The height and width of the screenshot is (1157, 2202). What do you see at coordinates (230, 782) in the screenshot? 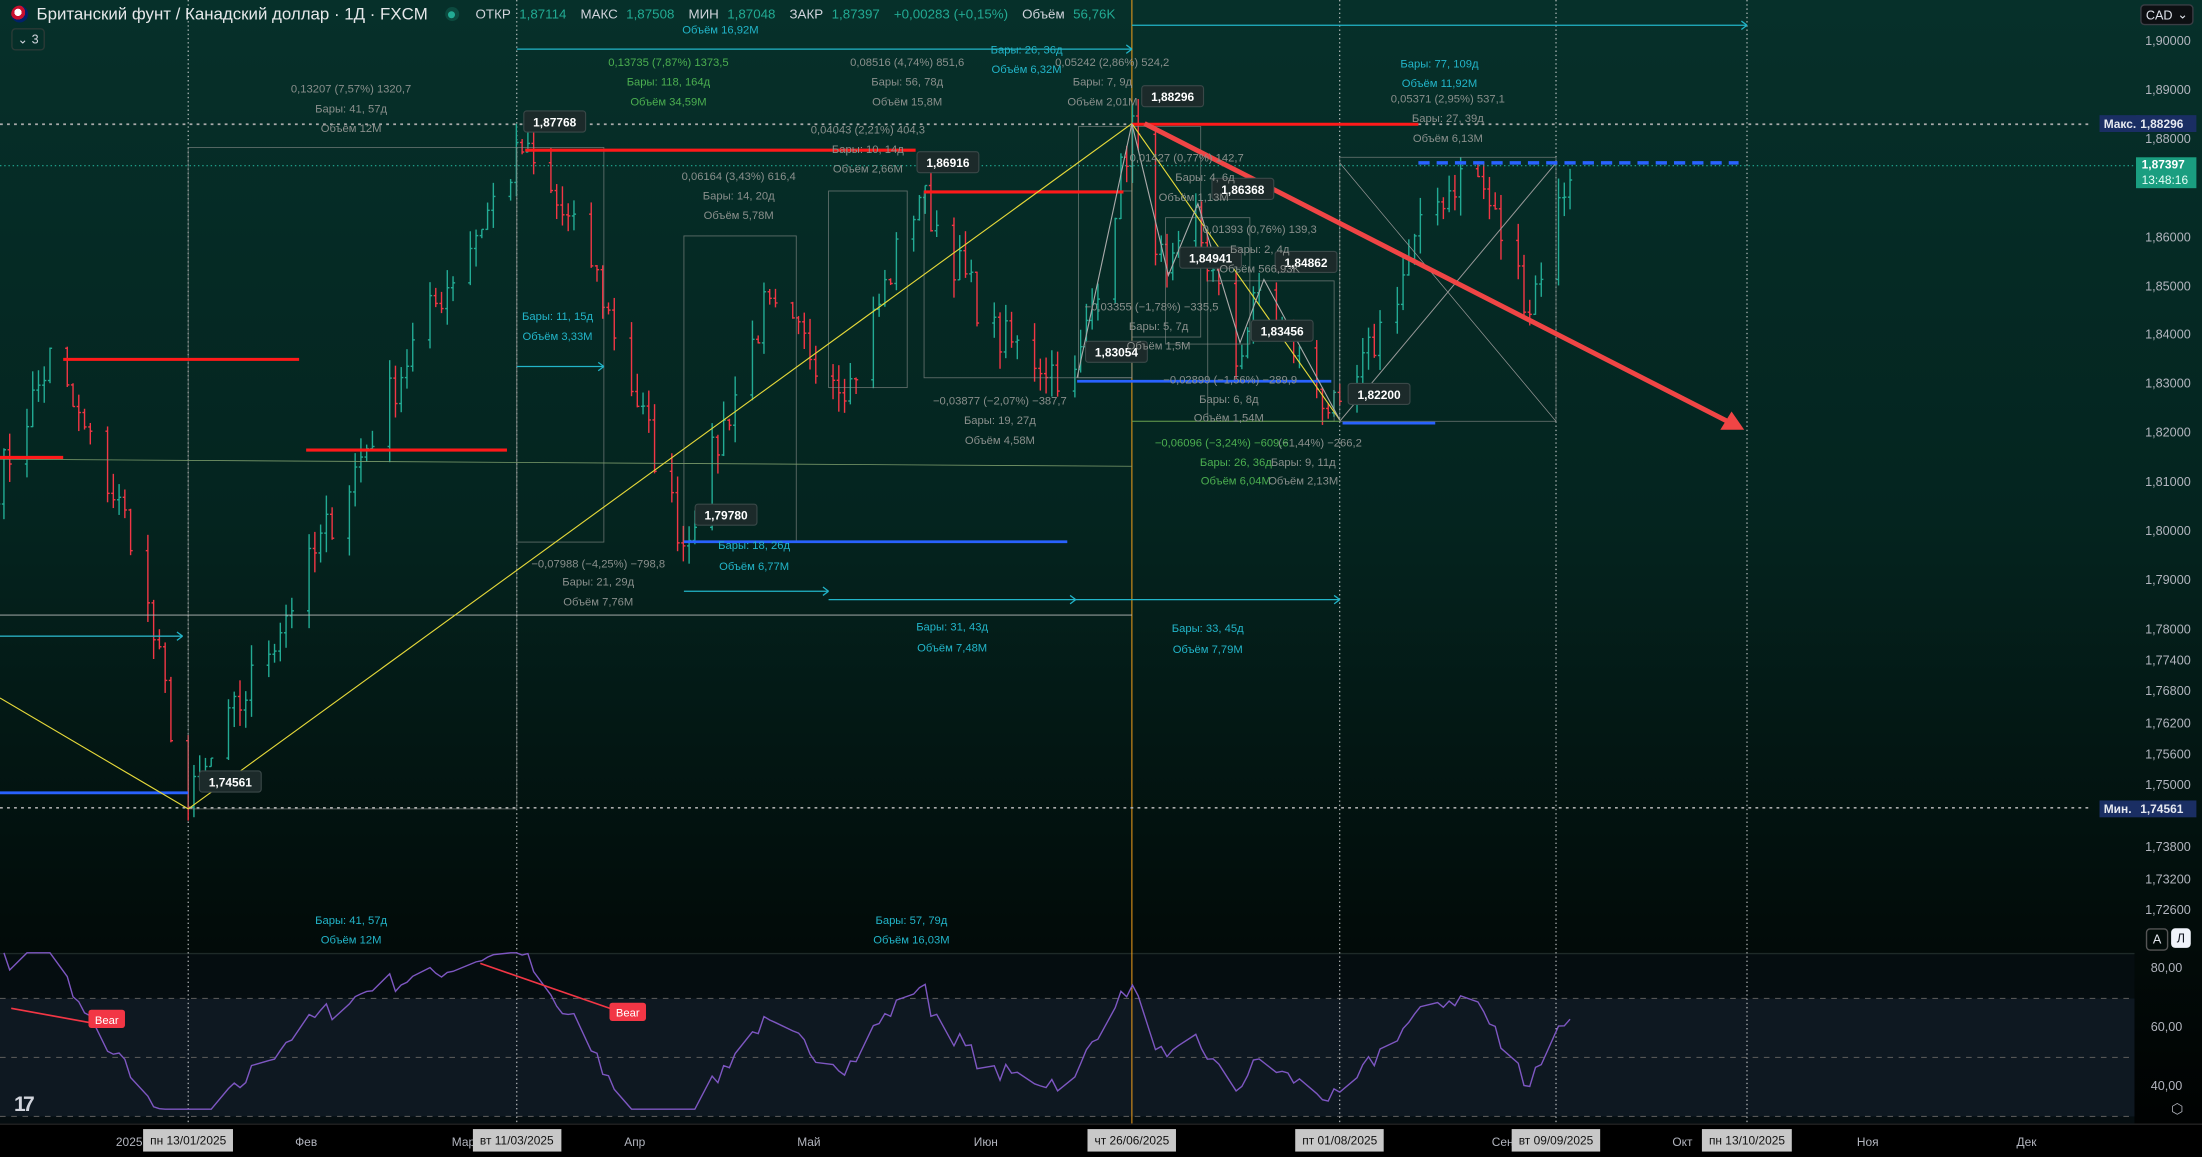
I see `price-label: 1,74561` at bounding box center [230, 782].